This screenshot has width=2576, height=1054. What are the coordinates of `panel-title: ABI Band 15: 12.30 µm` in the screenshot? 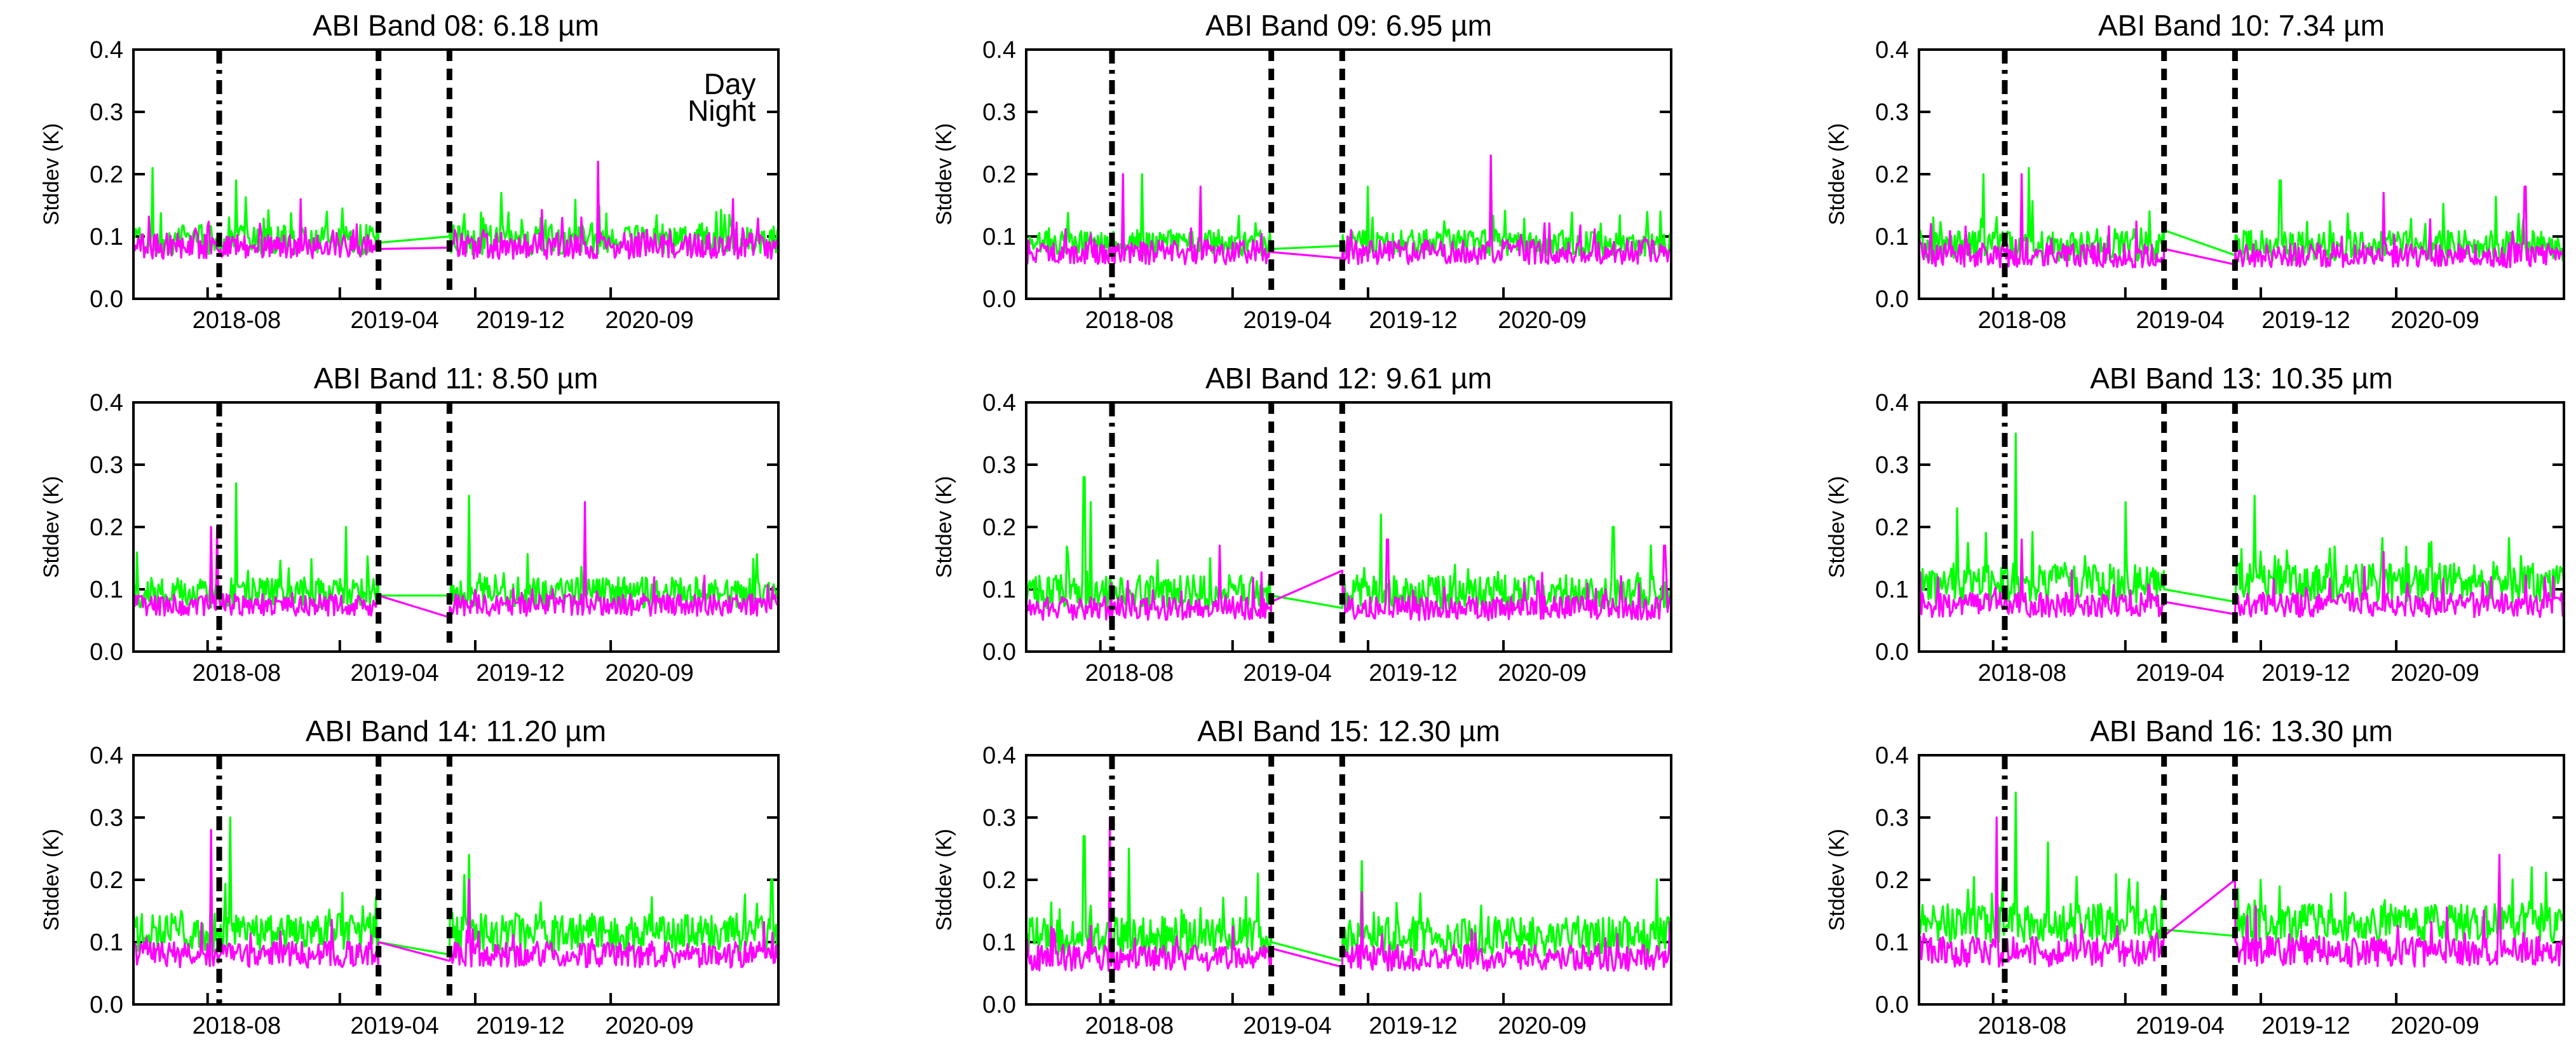 It's located at (1348, 732).